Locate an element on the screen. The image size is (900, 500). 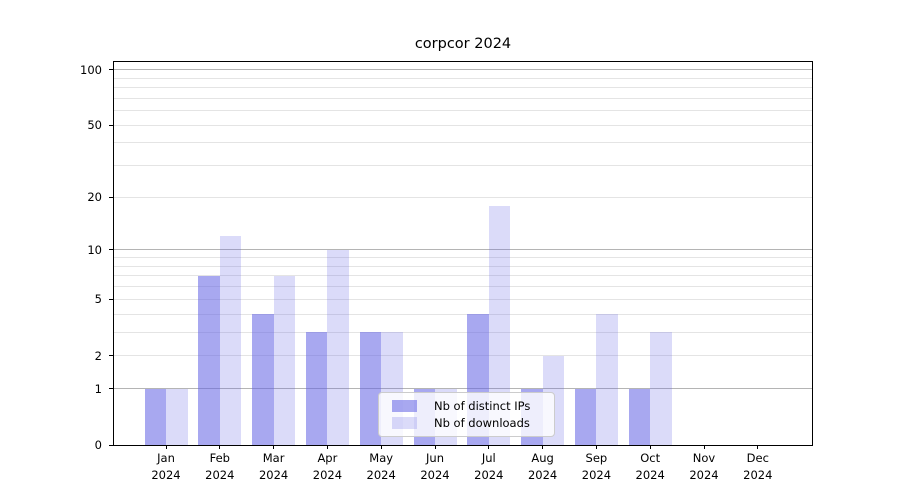
legend-swatch-distinct-ips is located at coordinates (404, 405).